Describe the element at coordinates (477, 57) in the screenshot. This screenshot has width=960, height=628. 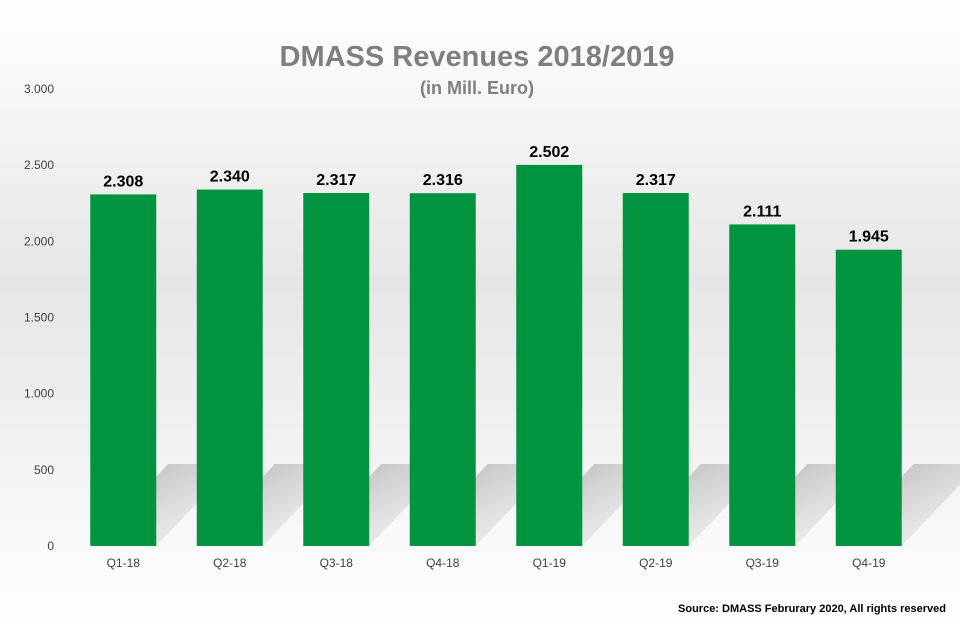
I see `chart-title: DMASS Revenues 2018/2019` at that location.